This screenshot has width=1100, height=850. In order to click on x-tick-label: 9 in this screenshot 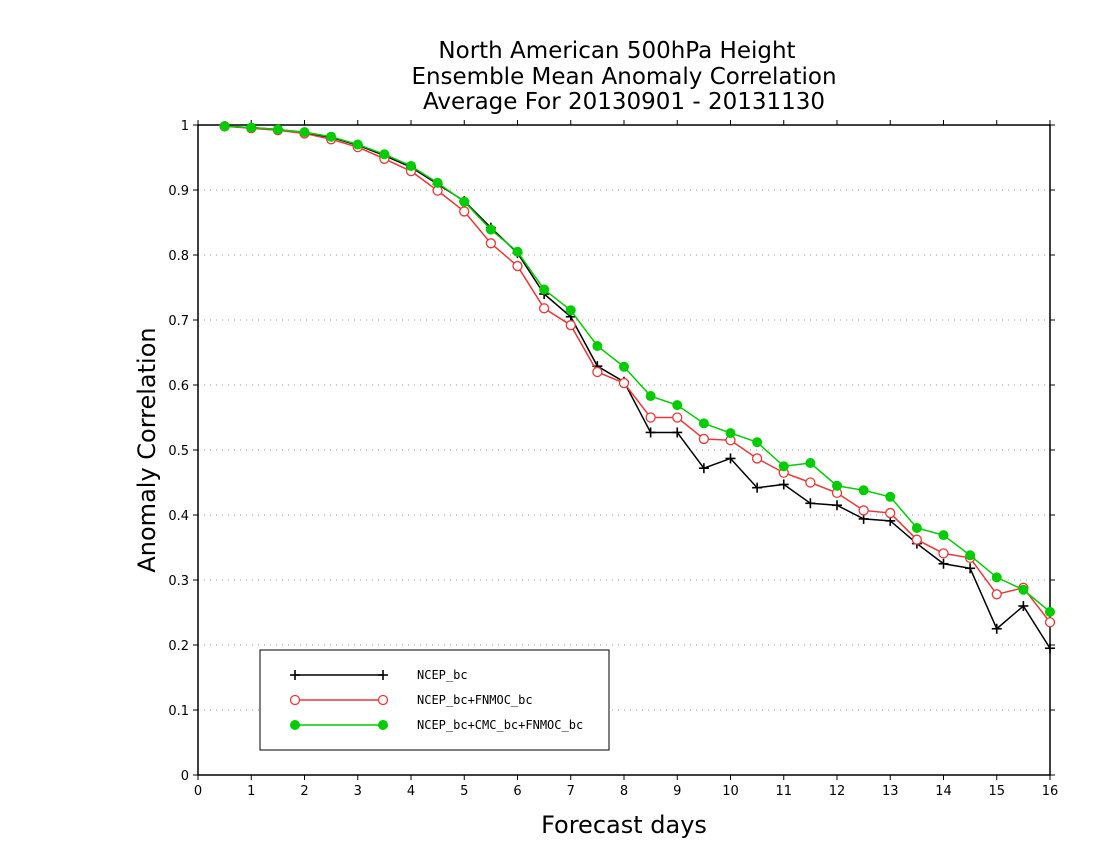, I will do `click(677, 791)`.